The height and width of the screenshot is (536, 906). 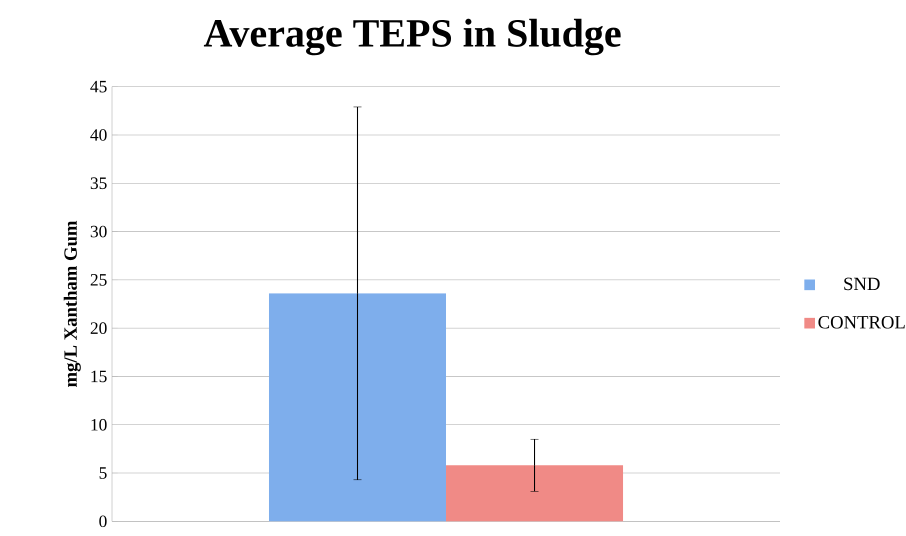 What do you see at coordinates (862, 284) in the screenshot?
I see `legend-label: SND` at bounding box center [862, 284].